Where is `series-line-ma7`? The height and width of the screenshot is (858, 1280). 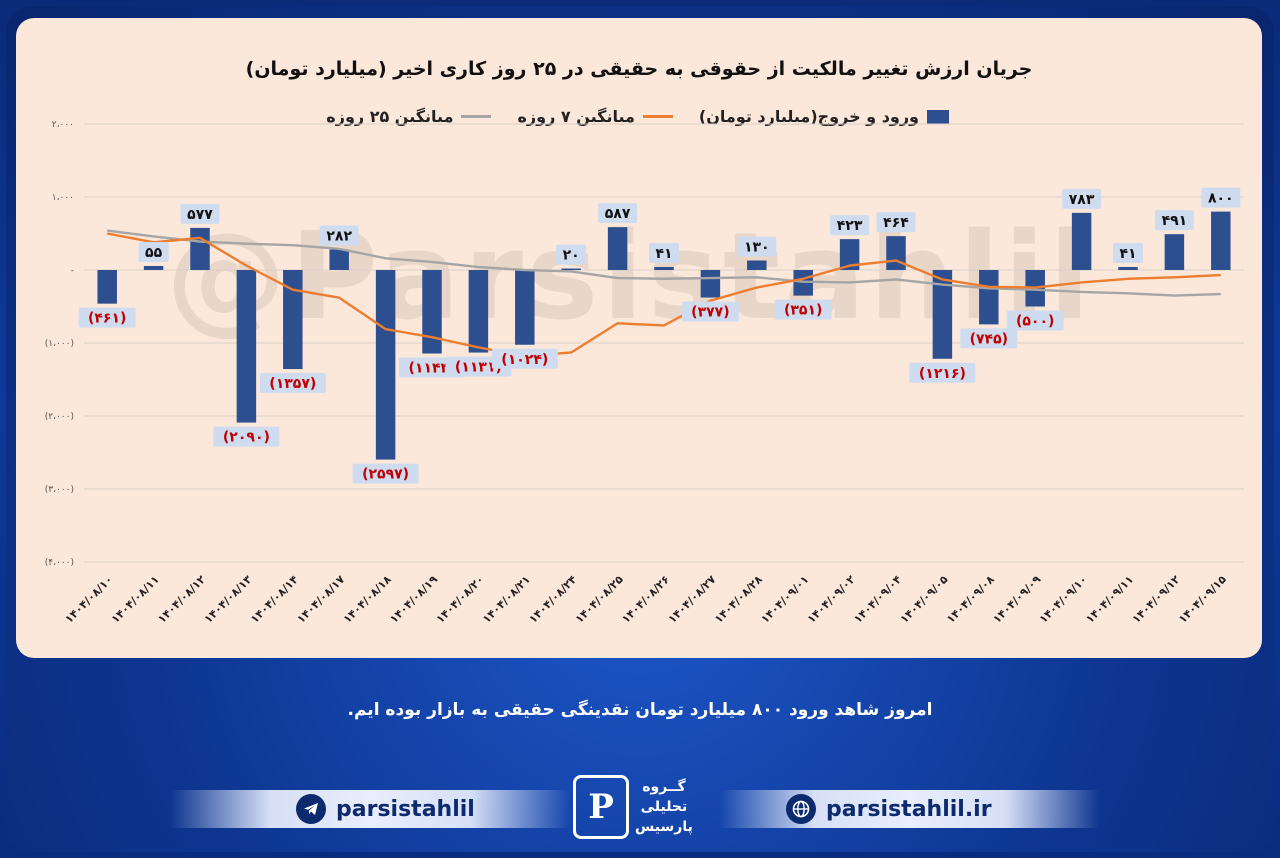
series-line-ma7 is located at coordinates (663, 295).